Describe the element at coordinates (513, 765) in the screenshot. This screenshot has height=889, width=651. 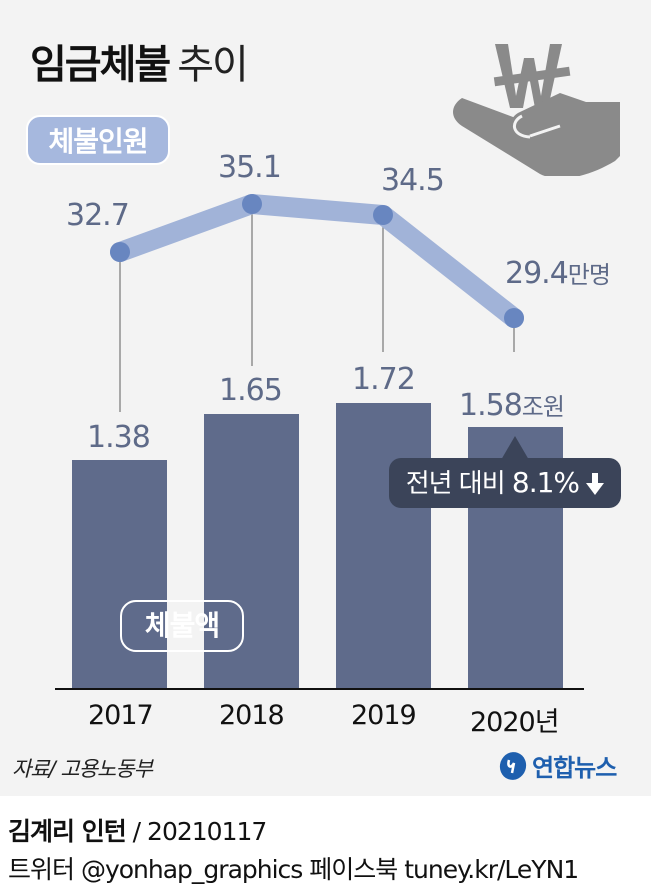
I see `yonhap-logo-icon` at that location.